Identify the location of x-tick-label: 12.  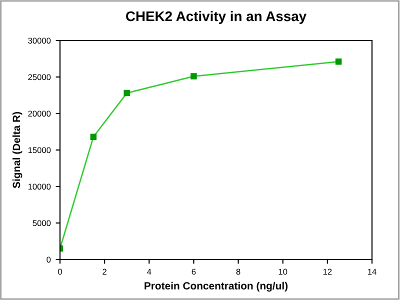
(327, 271).